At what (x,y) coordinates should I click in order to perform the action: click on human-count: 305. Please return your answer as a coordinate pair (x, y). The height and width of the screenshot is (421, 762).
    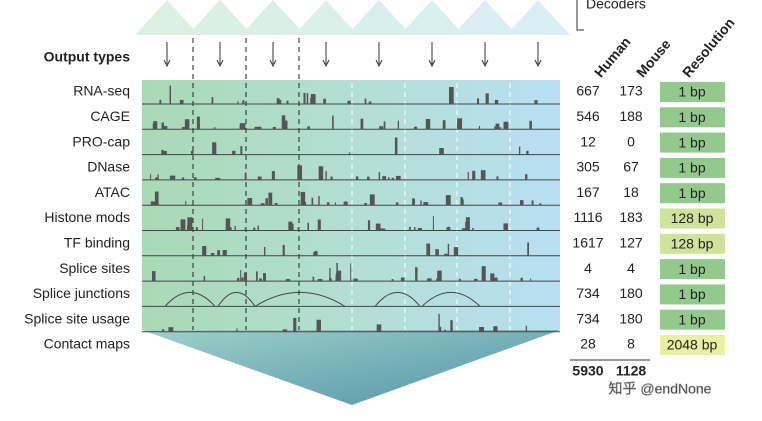
    Looking at the image, I should click on (588, 167).